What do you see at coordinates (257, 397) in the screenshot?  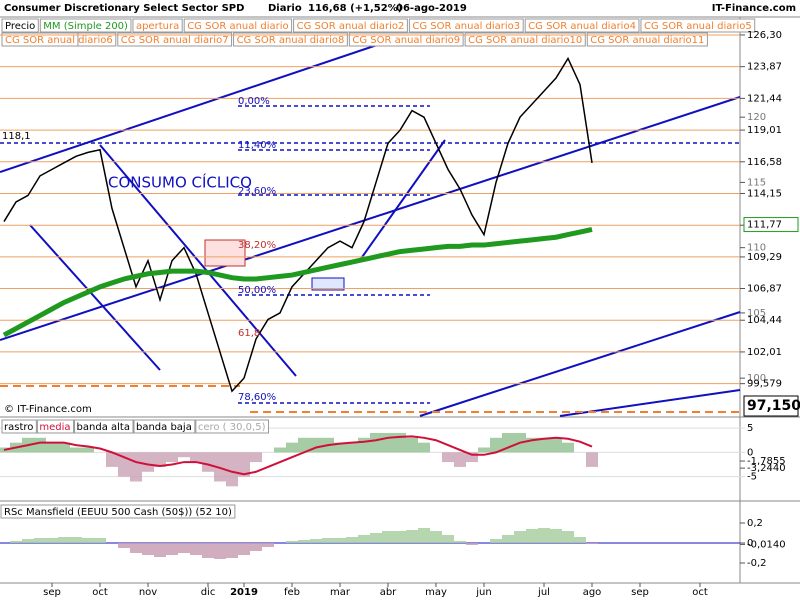 I see `annotation: 78,60%` at bounding box center [257, 397].